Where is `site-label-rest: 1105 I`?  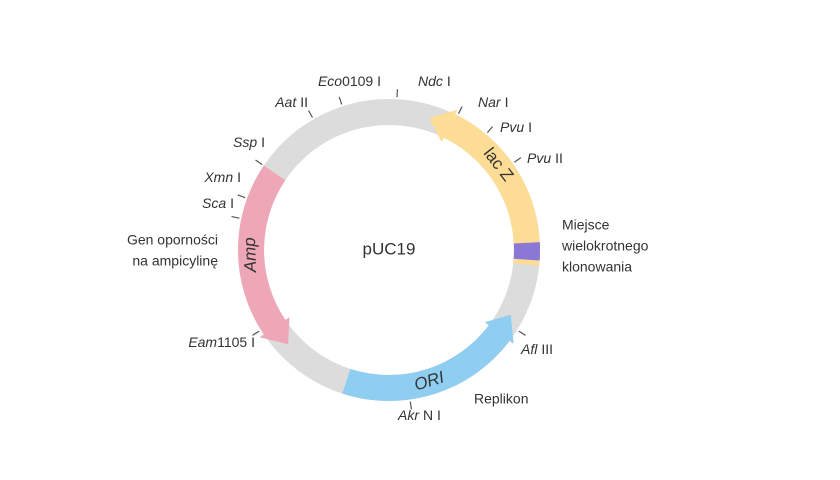 site-label-rest: 1105 I is located at coordinates (236, 342).